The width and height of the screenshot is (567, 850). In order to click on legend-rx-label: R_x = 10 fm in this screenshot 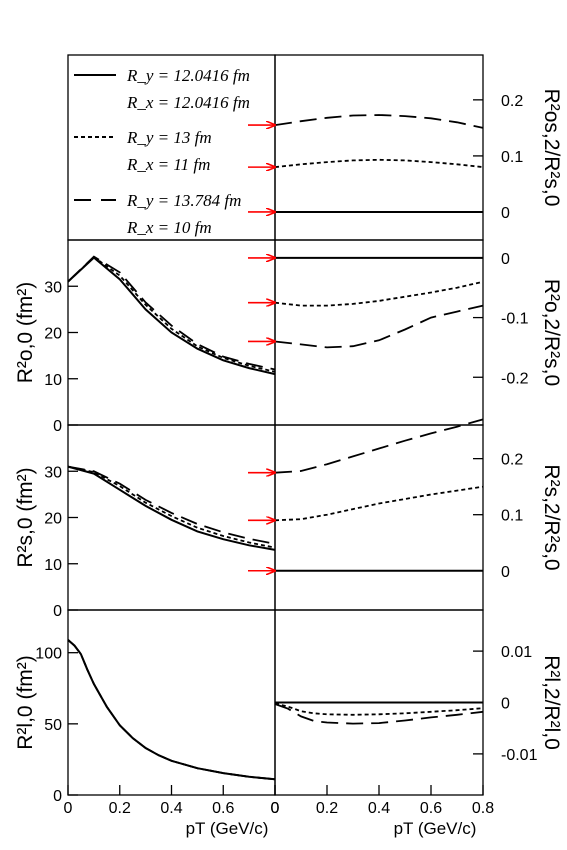, I will do `click(169, 227)`.